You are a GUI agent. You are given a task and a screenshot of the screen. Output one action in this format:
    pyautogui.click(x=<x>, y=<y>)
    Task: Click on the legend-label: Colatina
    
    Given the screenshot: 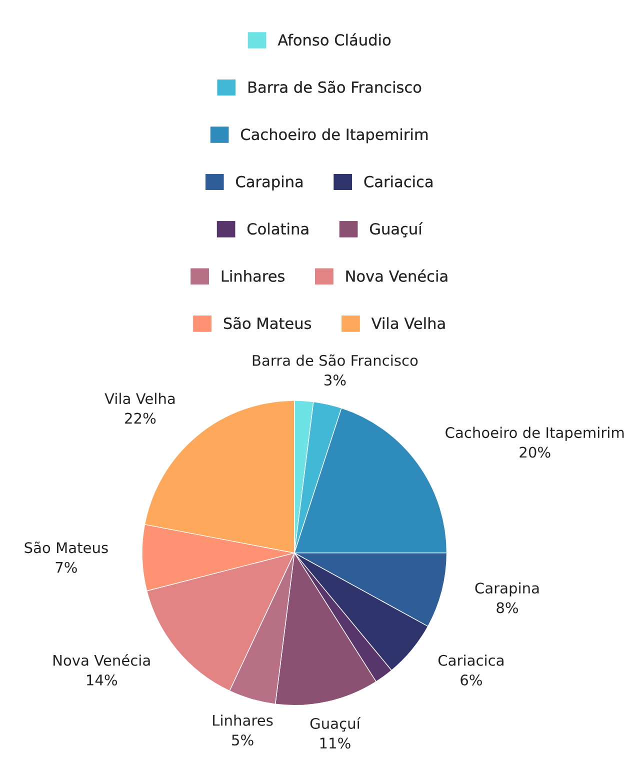 What is the action you would take?
    pyautogui.click(x=278, y=228)
    